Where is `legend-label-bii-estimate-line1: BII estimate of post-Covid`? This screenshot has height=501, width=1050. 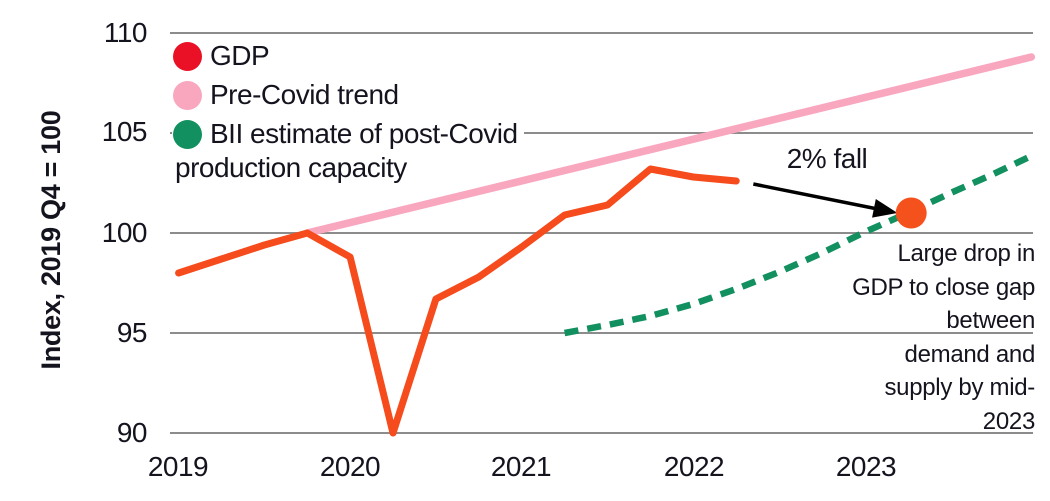 legend-label-bii-estimate-line1: BII estimate of post-Covid is located at coordinates (364, 133).